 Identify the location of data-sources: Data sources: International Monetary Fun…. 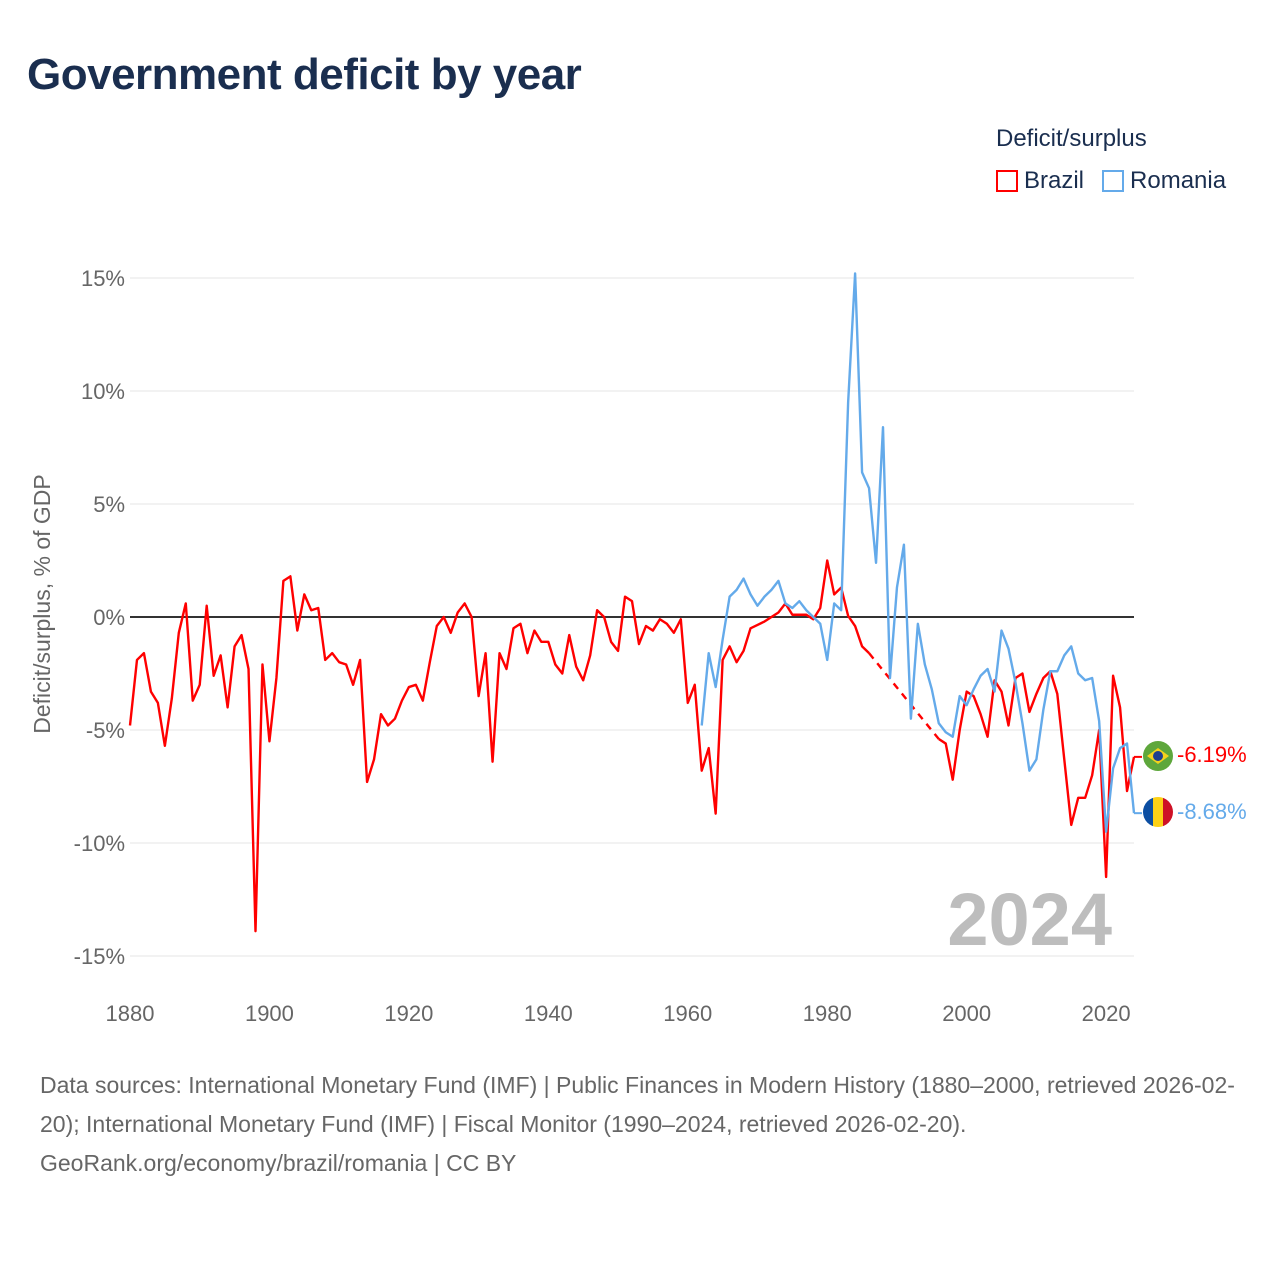
(637, 1104).